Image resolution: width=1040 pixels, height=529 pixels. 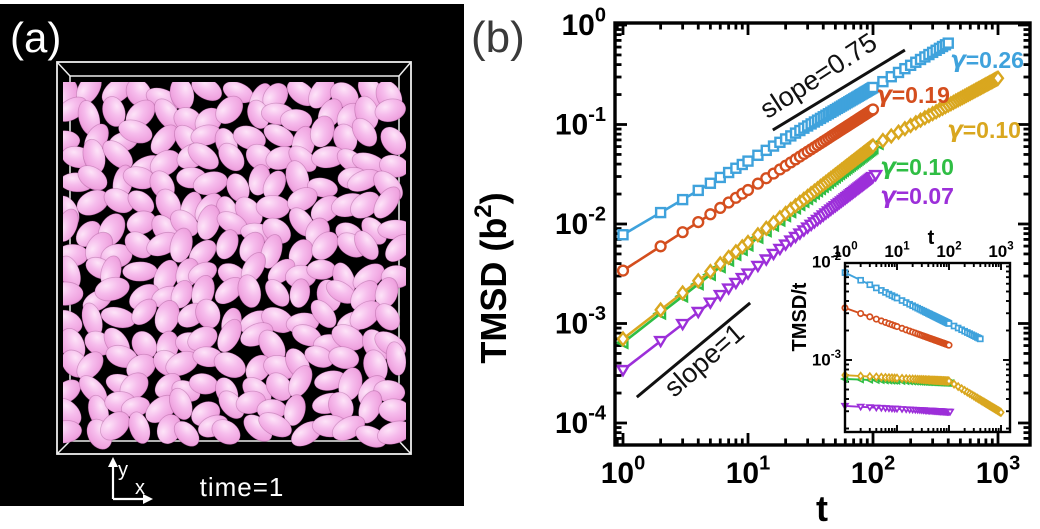 I want to click on y-axis-title: TMSD (b2), so click(x=492, y=277).